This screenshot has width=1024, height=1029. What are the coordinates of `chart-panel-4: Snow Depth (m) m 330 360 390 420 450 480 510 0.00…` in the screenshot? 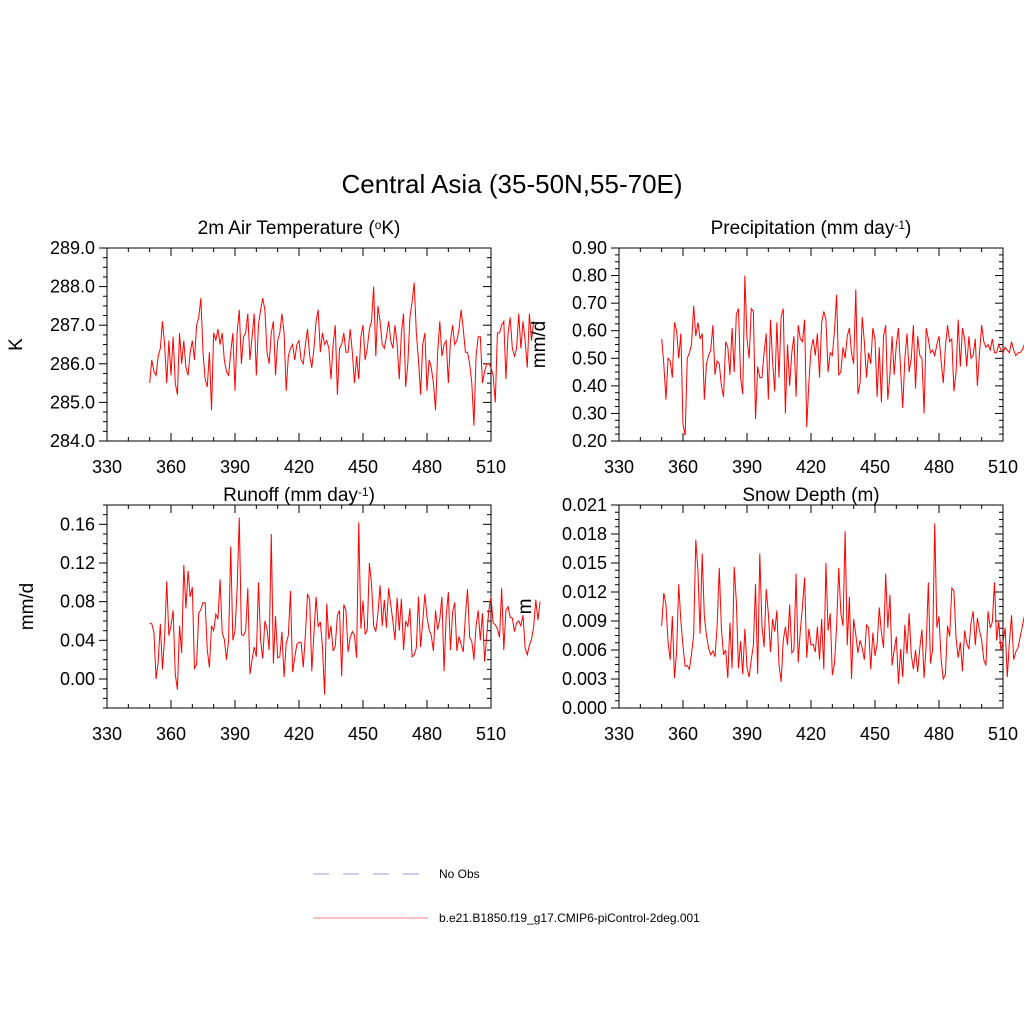 It's located at (769, 614).